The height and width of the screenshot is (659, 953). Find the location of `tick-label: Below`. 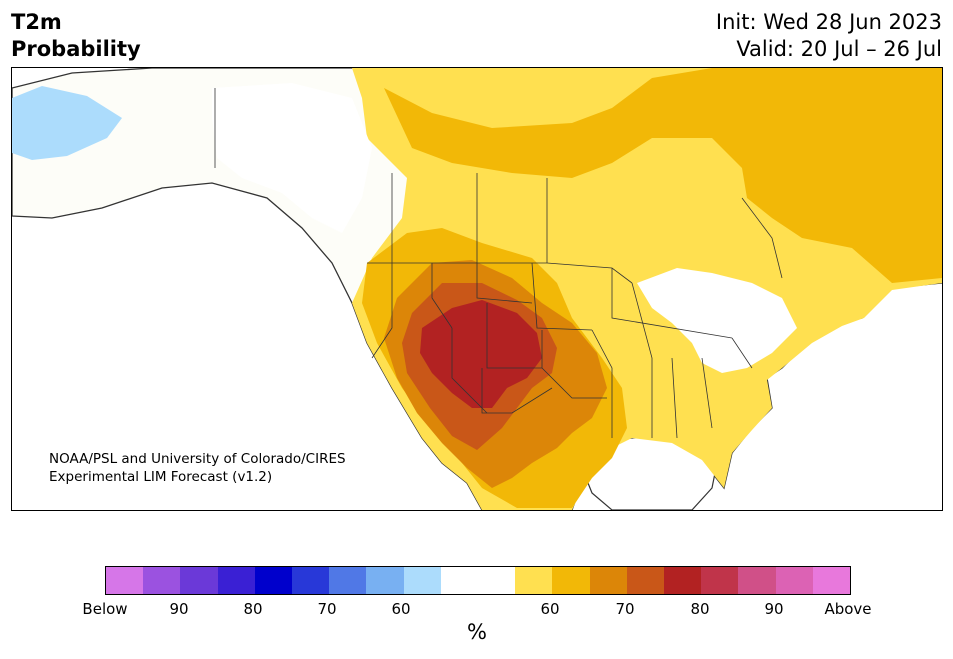

tick-label: Below is located at coordinates (105, 609).